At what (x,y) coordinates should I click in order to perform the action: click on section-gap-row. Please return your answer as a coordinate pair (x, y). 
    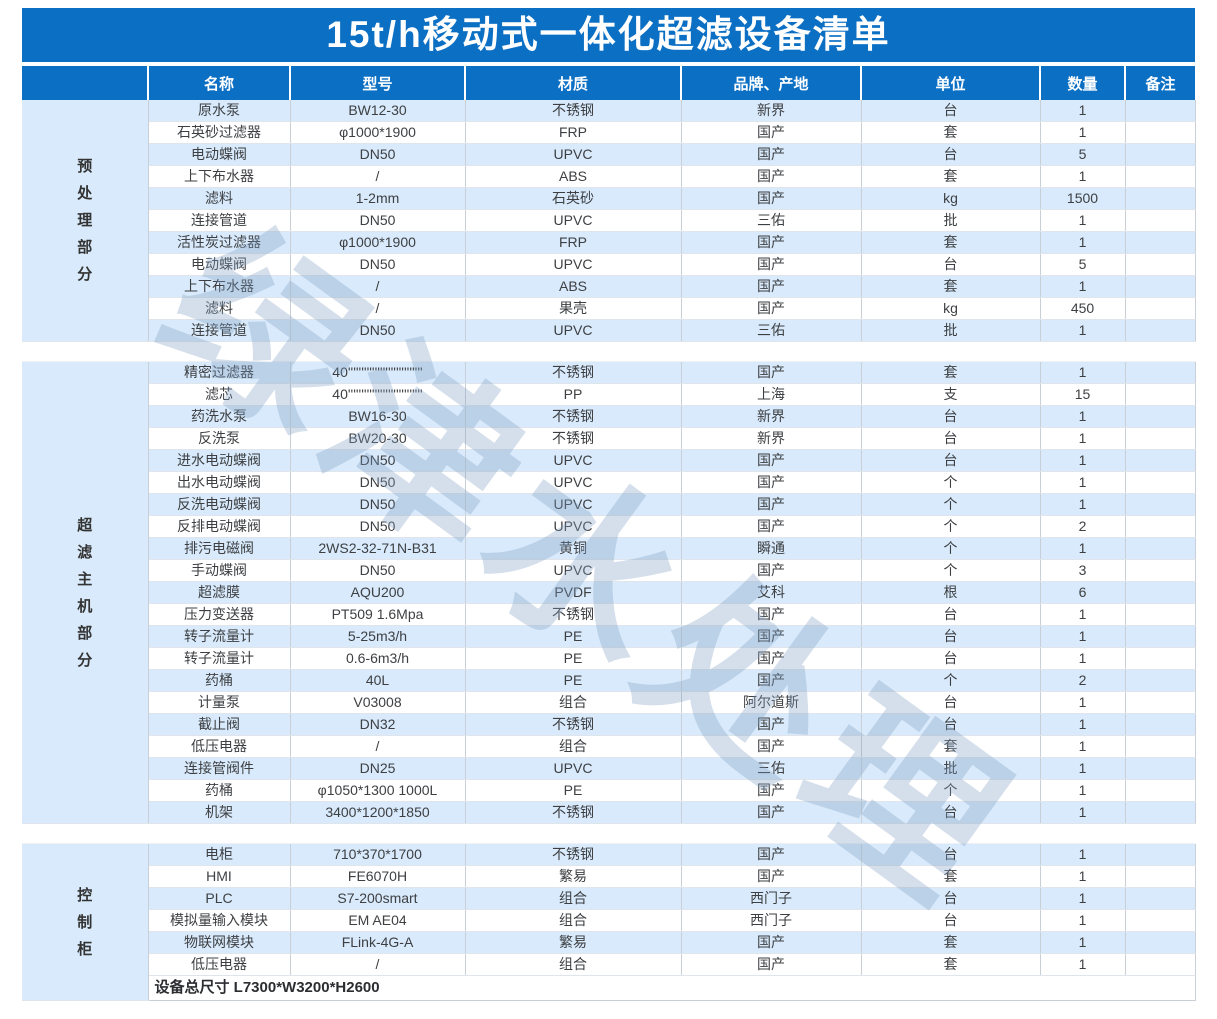
    Looking at the image, I should click on (608, 833).